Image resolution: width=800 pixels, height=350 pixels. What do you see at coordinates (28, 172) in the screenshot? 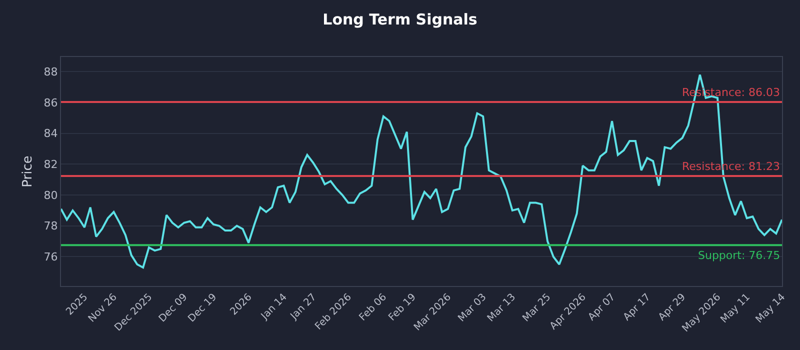
I see `y-axis-title: Price` at bounding box center [28, 172].